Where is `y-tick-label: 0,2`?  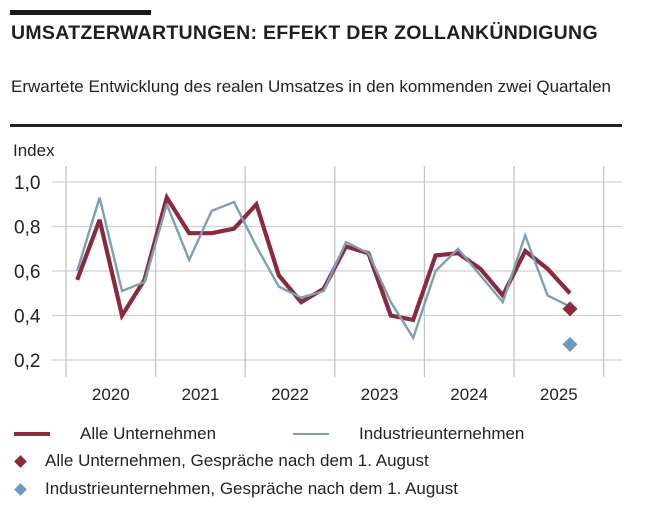
y-tick-label: 0,2 is located at coordinates (27, 361).